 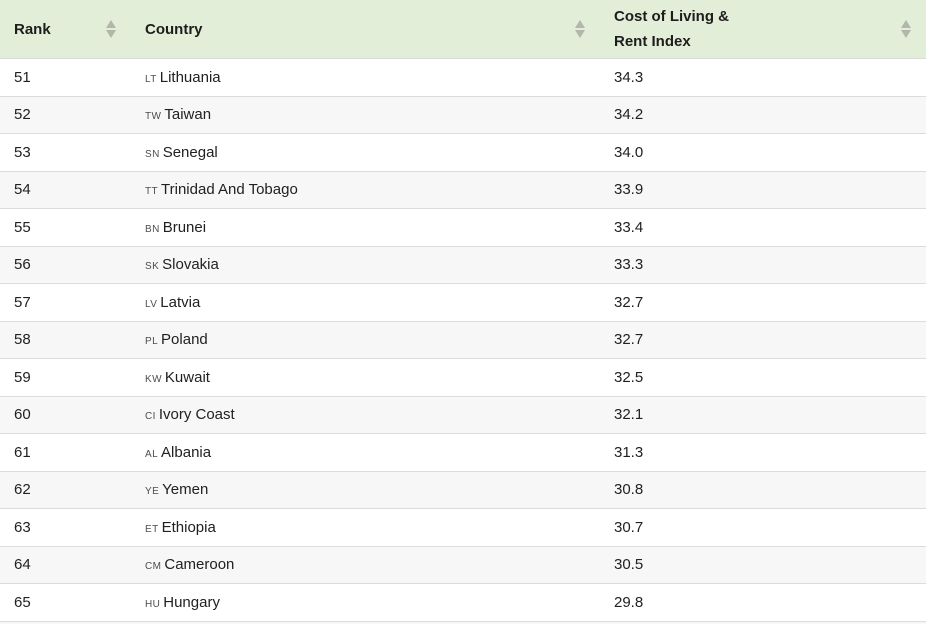 I want to click on column-header-cost-of-living-rent-index: Cost of Living & Rent Index, so click(x=763, y=29).